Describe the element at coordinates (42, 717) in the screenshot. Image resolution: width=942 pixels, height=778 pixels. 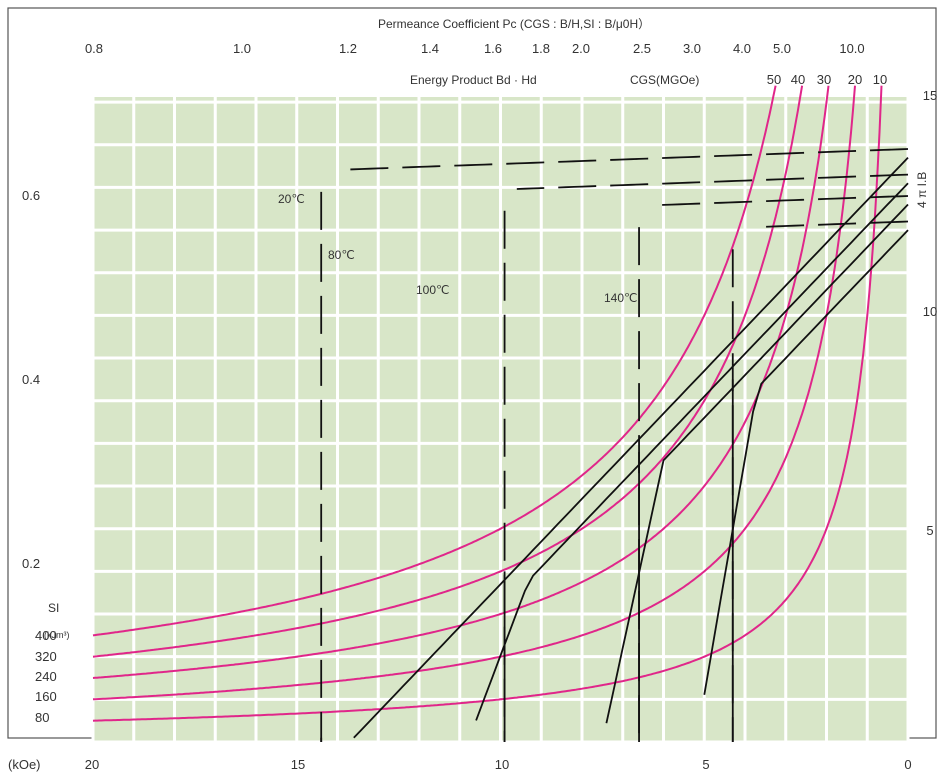
I see `si-value-label: 80` at that location.